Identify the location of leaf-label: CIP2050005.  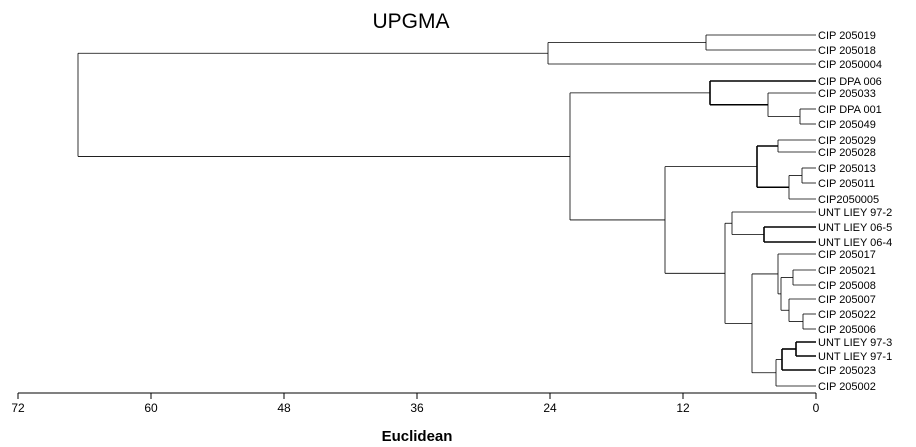
(848, 200).